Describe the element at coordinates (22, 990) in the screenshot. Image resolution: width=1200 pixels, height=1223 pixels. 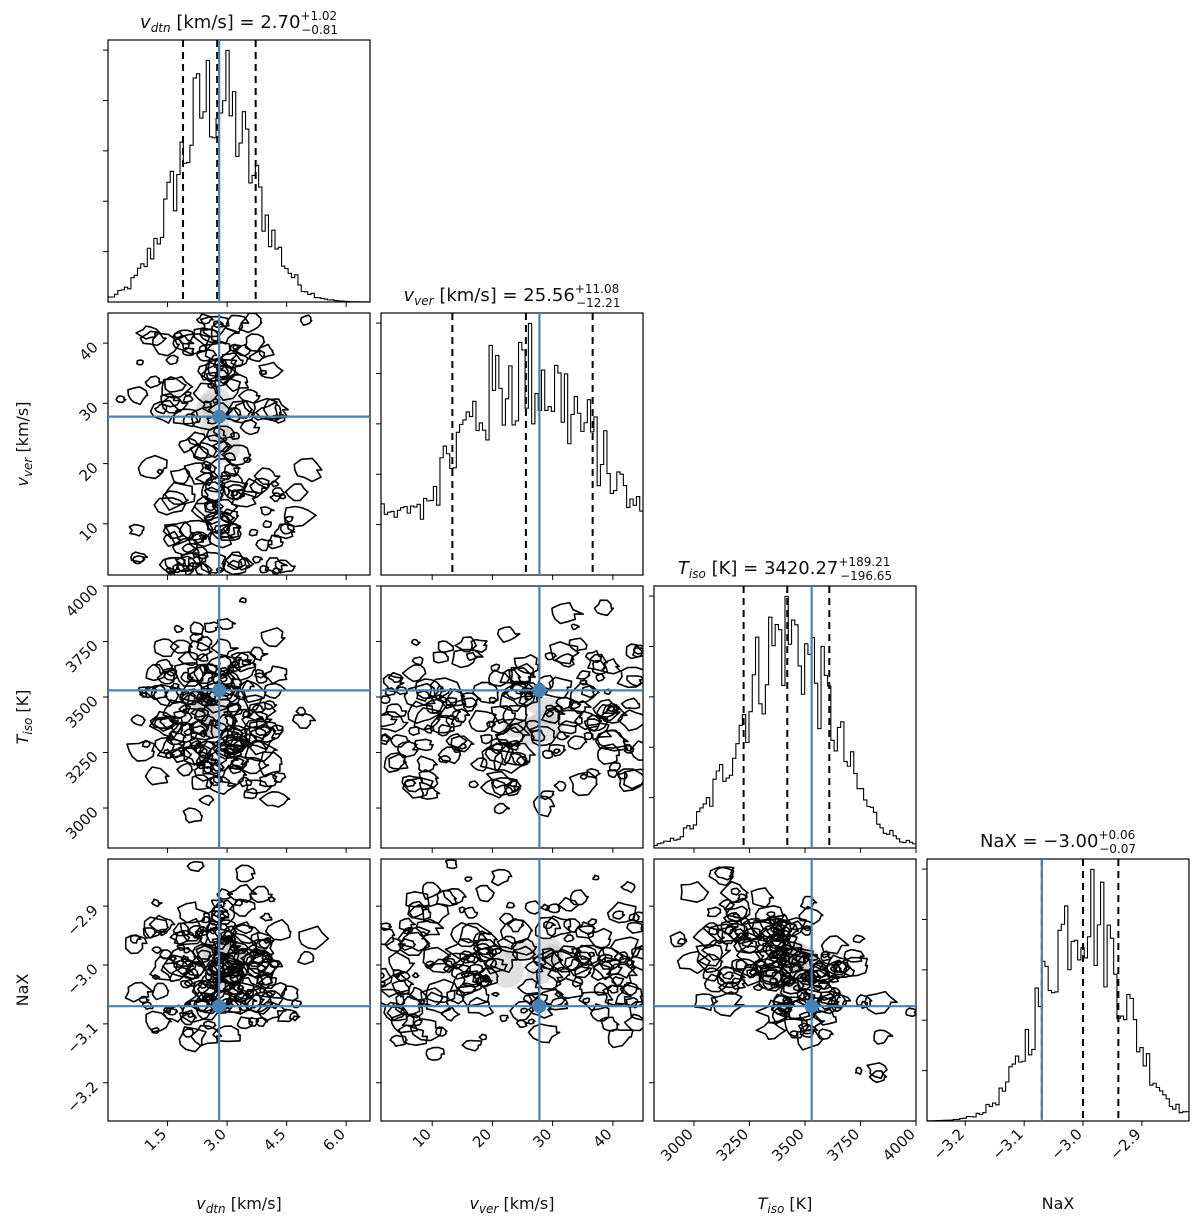
I see `y-axis-label-nax: NaX` at that location.